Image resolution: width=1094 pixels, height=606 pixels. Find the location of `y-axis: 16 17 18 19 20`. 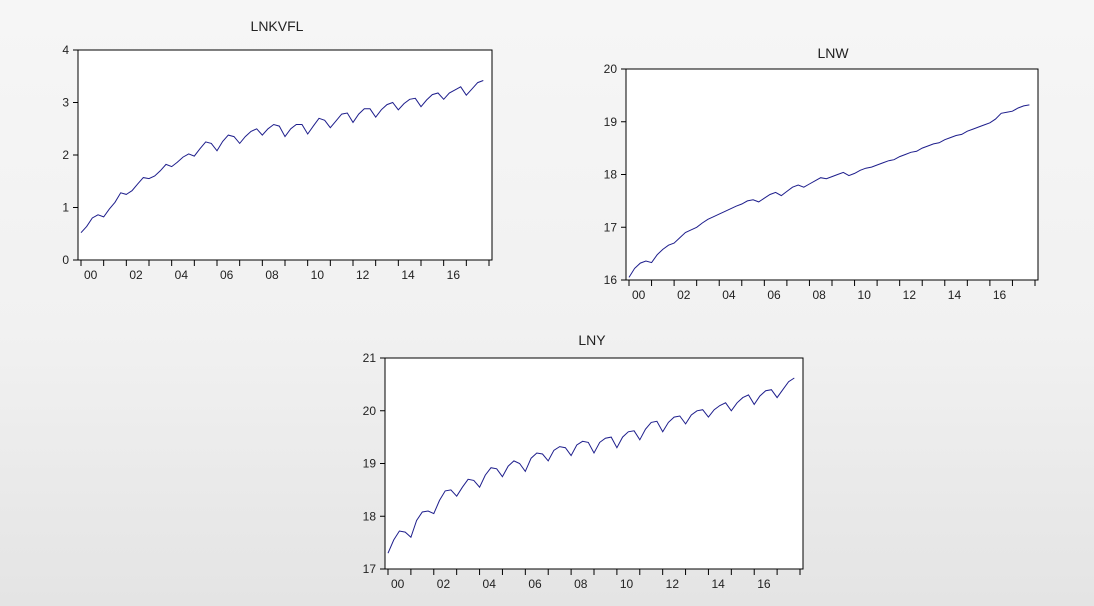

y-axis: 16 17 18 19 20 is located at coordinates (615, 174).